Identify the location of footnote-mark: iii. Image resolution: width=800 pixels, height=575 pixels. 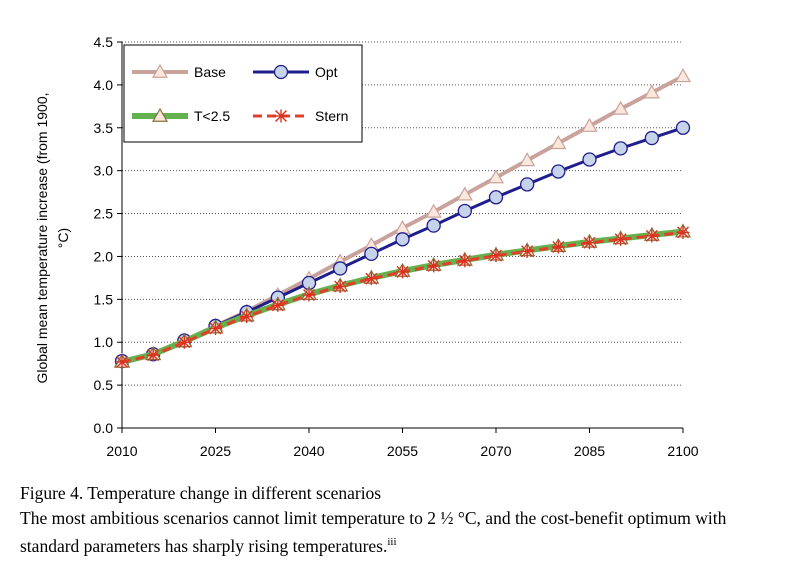
(392, 542).